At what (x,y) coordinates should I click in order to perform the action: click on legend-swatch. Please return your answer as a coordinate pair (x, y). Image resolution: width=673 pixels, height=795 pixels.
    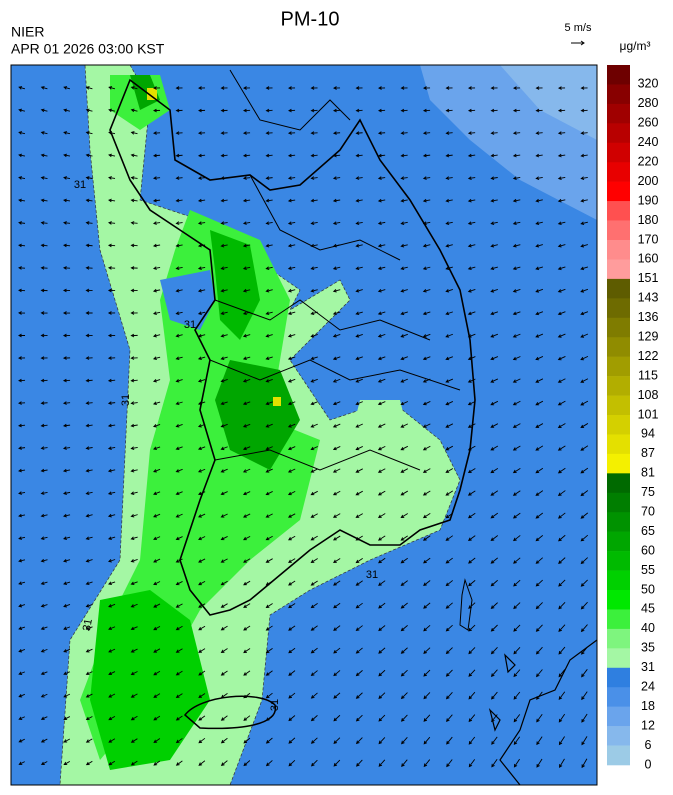
    Looking at the image, I should click on (618, 736).